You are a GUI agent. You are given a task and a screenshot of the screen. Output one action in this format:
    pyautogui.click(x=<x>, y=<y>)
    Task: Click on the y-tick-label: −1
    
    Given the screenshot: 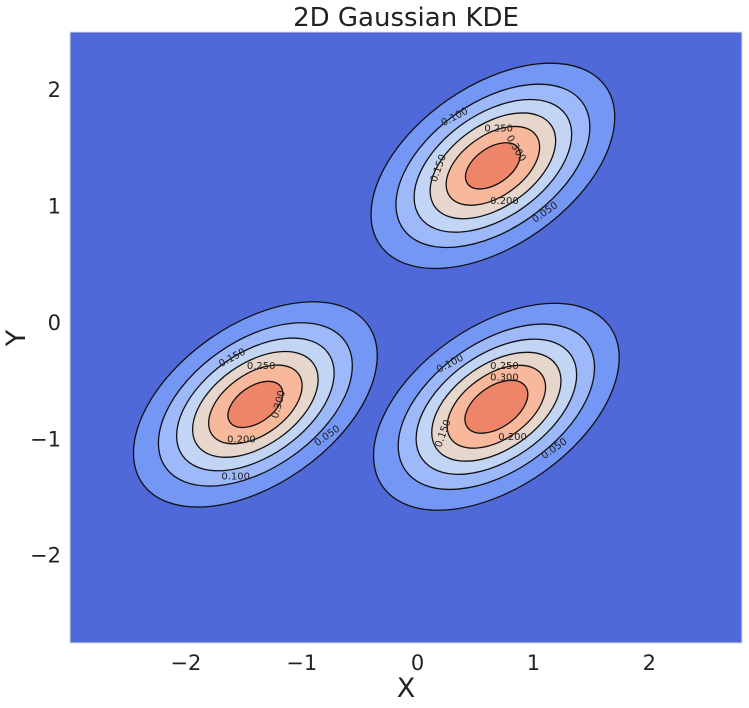 What is the action you would take?
    pyautogui.click(x=45, y=439)
    